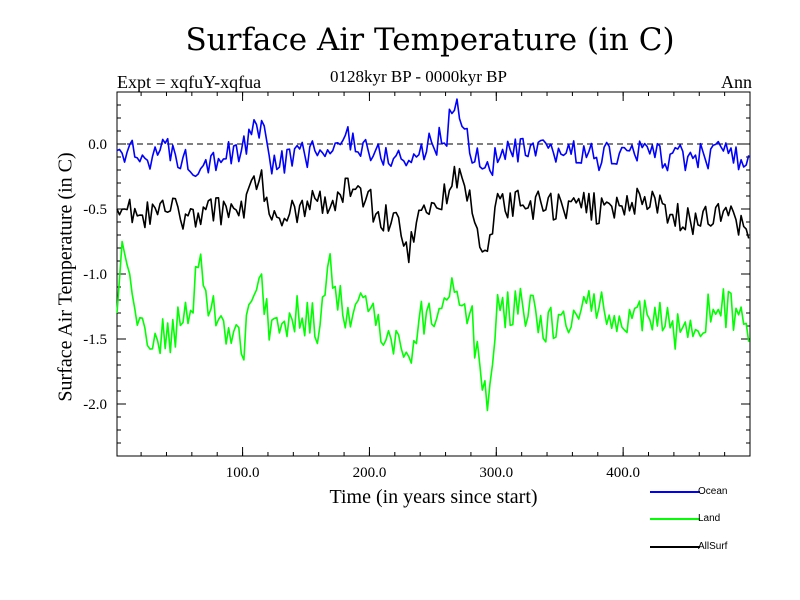 This screenshot has height=600, width=800. What do you see at coordinates (243, 473) in the screenshot?
I see `x-tick-label: 100.0` at bounding box center [243, 473].